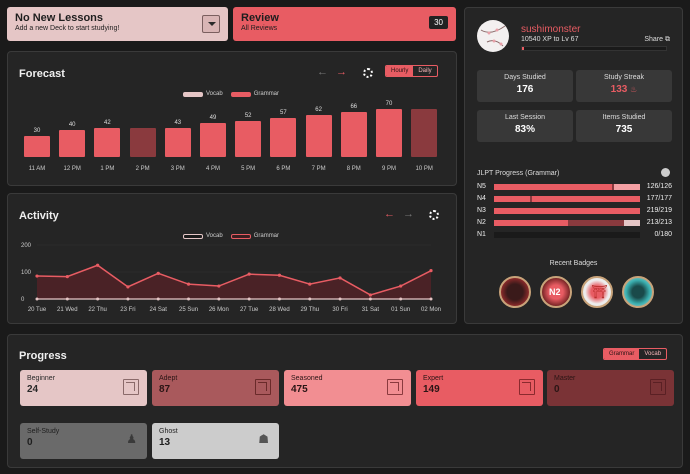 Image resolution: width=690 pixels, height=474 pixels. I want to click on jlpt-level: N4, so click(481, 198).